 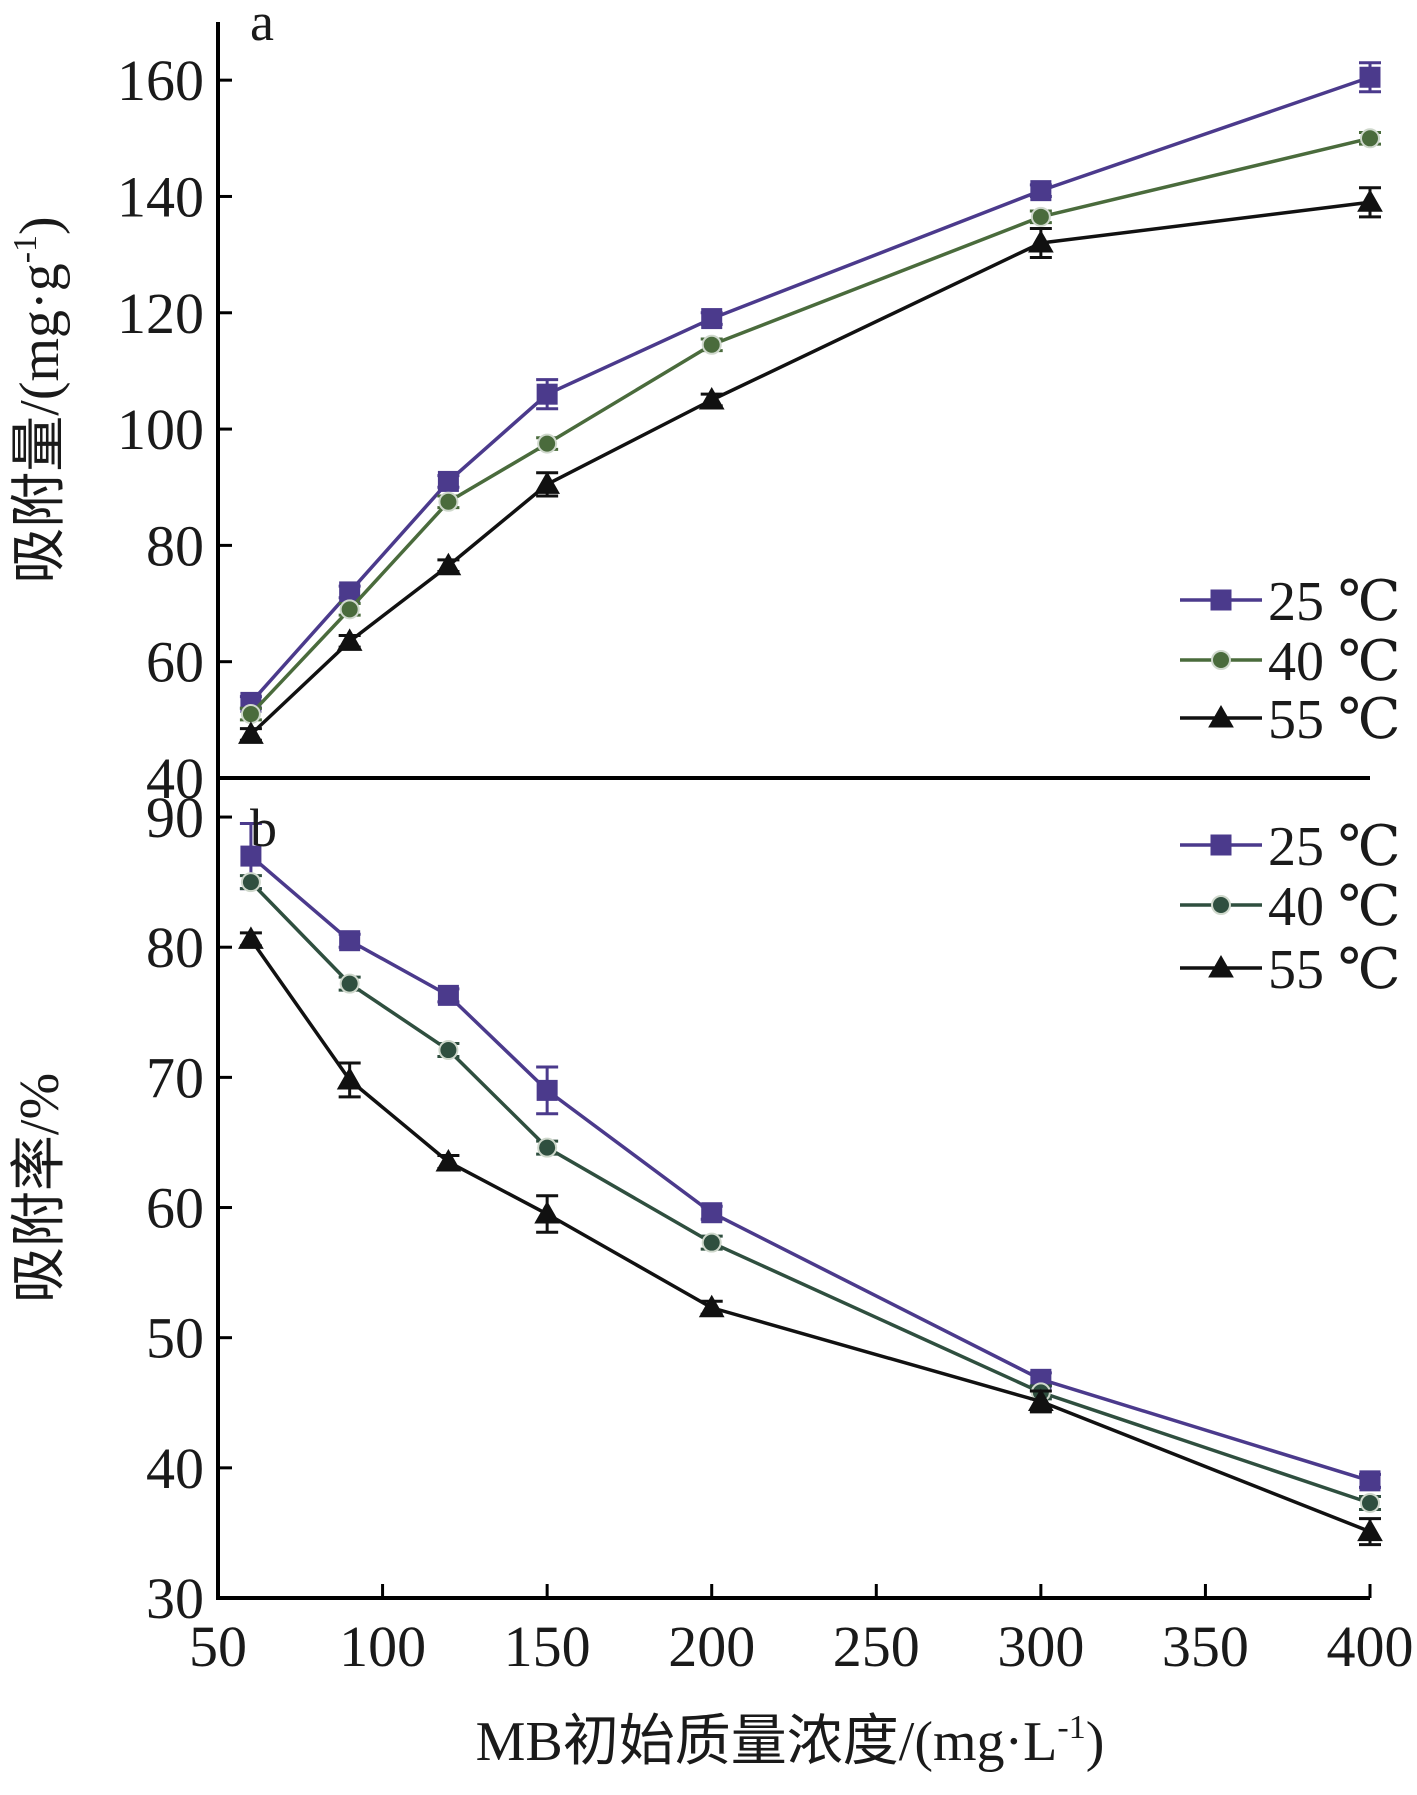 What do you see at coordinates (175, 1338) in the screenshot?
I see `panel-b-y-tick-label: 50` at bounding box center [175, 1338].